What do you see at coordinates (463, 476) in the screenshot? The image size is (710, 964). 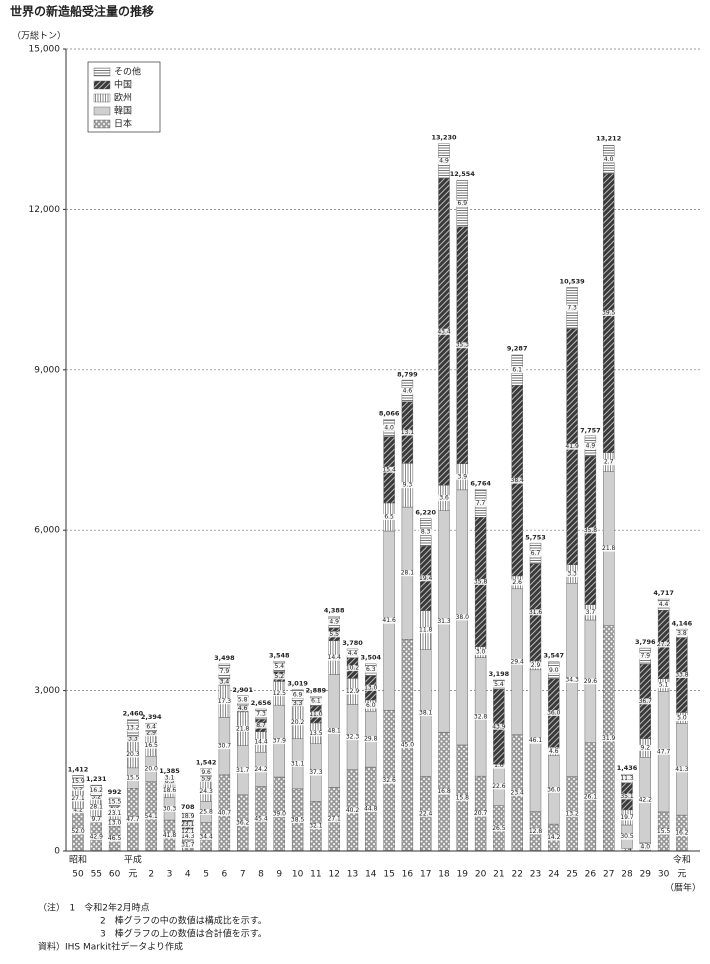 I see `data-label: 3.9` at bounding box center [463, 476].